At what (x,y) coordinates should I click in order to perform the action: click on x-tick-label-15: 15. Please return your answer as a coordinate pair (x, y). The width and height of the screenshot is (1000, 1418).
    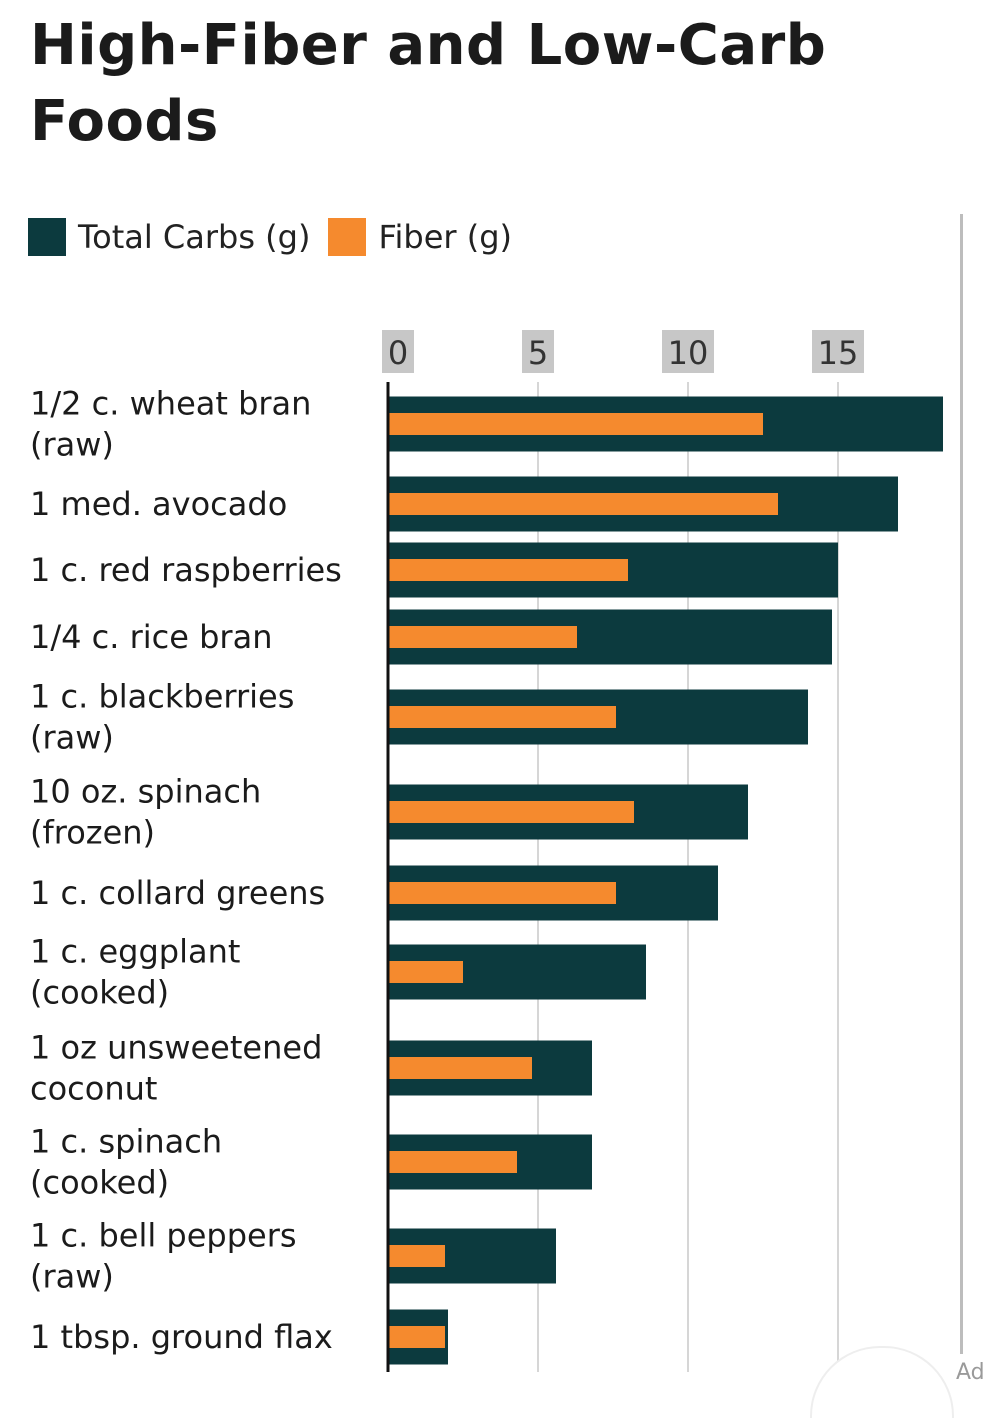
    Looking at the image, I should click on (838, 353).